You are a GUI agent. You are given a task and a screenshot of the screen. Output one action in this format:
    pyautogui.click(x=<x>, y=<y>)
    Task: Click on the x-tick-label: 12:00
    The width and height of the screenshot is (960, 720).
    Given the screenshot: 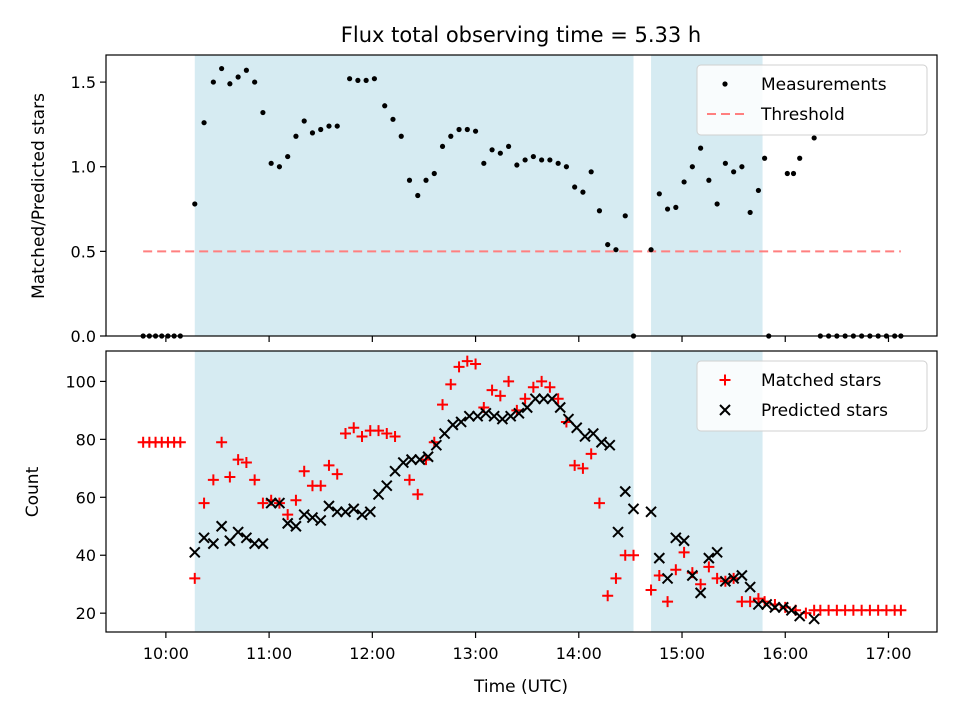 What is the action you would take?
    pyautogui.click(x=372, y=653)
    